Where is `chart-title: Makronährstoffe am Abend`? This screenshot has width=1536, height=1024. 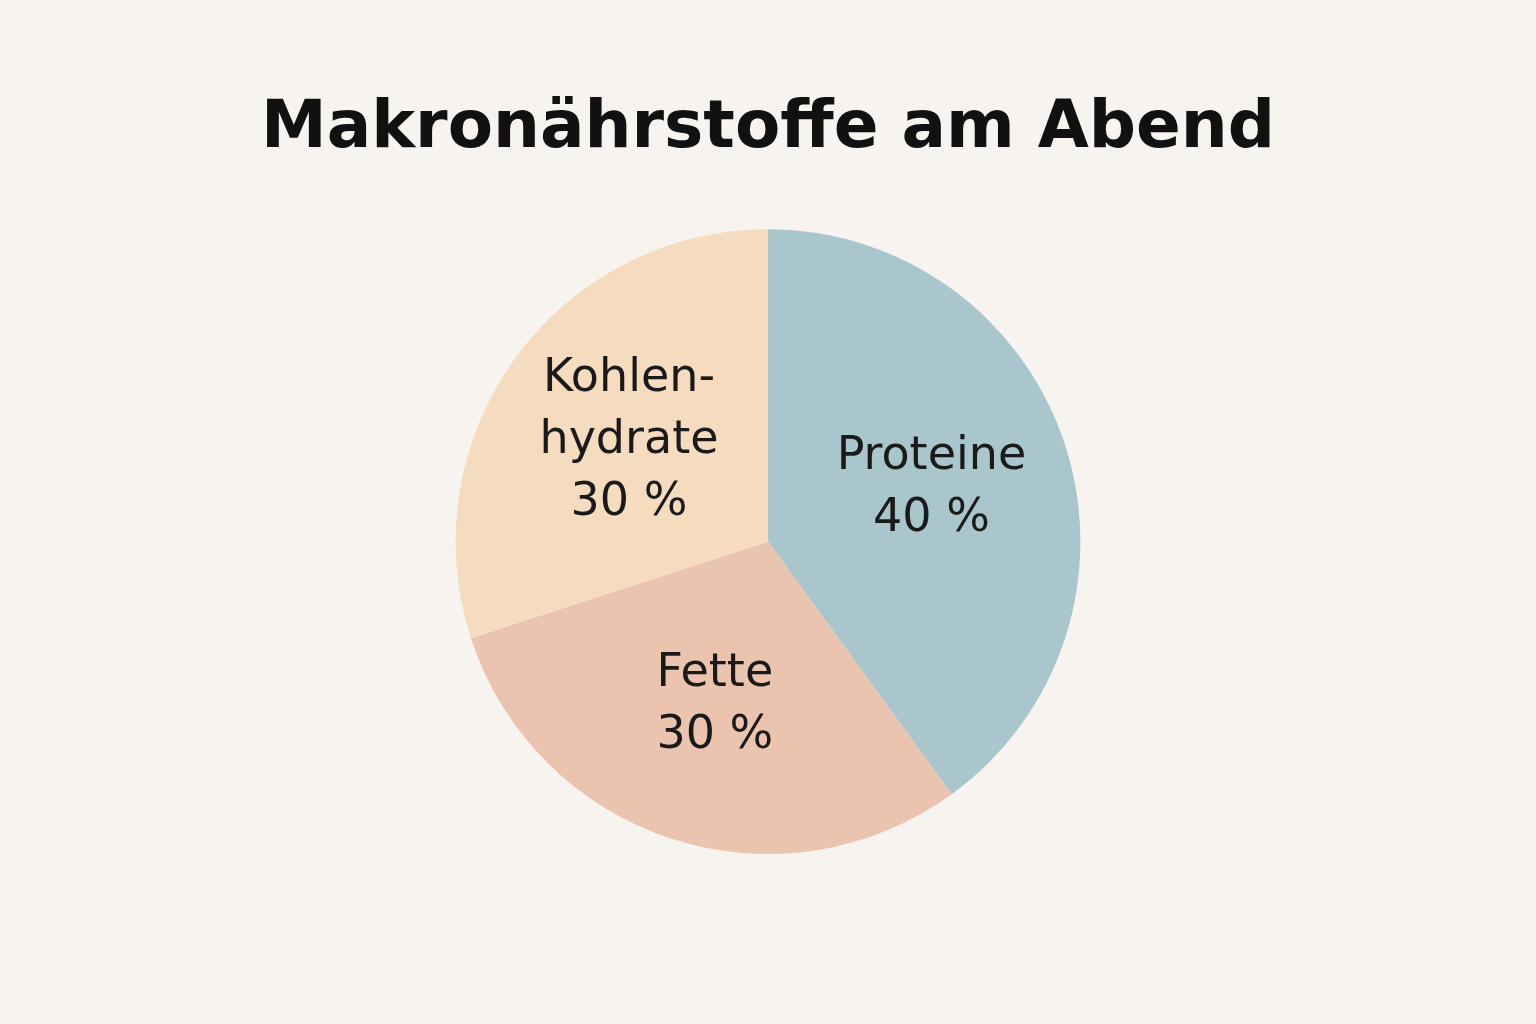
chart-title: Makronährstoffe am Abend is located at coordinates (768, 124).